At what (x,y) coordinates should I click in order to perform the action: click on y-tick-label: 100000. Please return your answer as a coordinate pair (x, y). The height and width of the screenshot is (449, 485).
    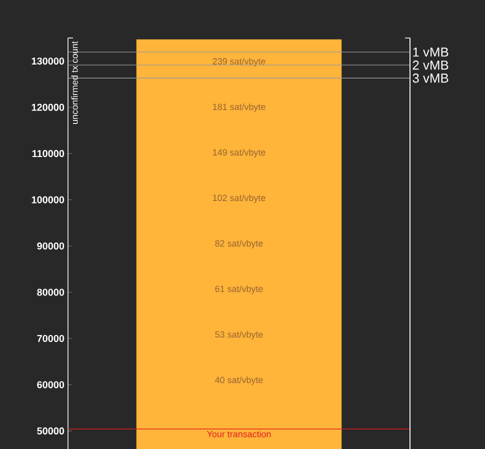
    Looking at the image, I should click on (48, 200).